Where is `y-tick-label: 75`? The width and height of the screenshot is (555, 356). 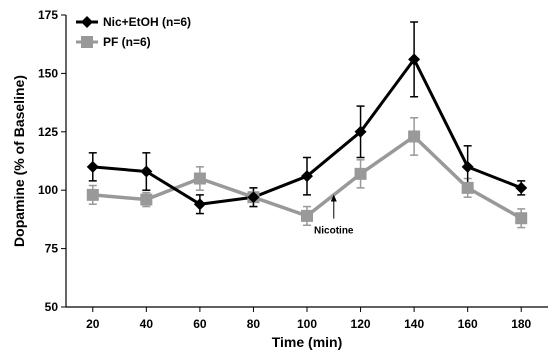
y-tick-label: 75 is located at coordinates (52, 249).